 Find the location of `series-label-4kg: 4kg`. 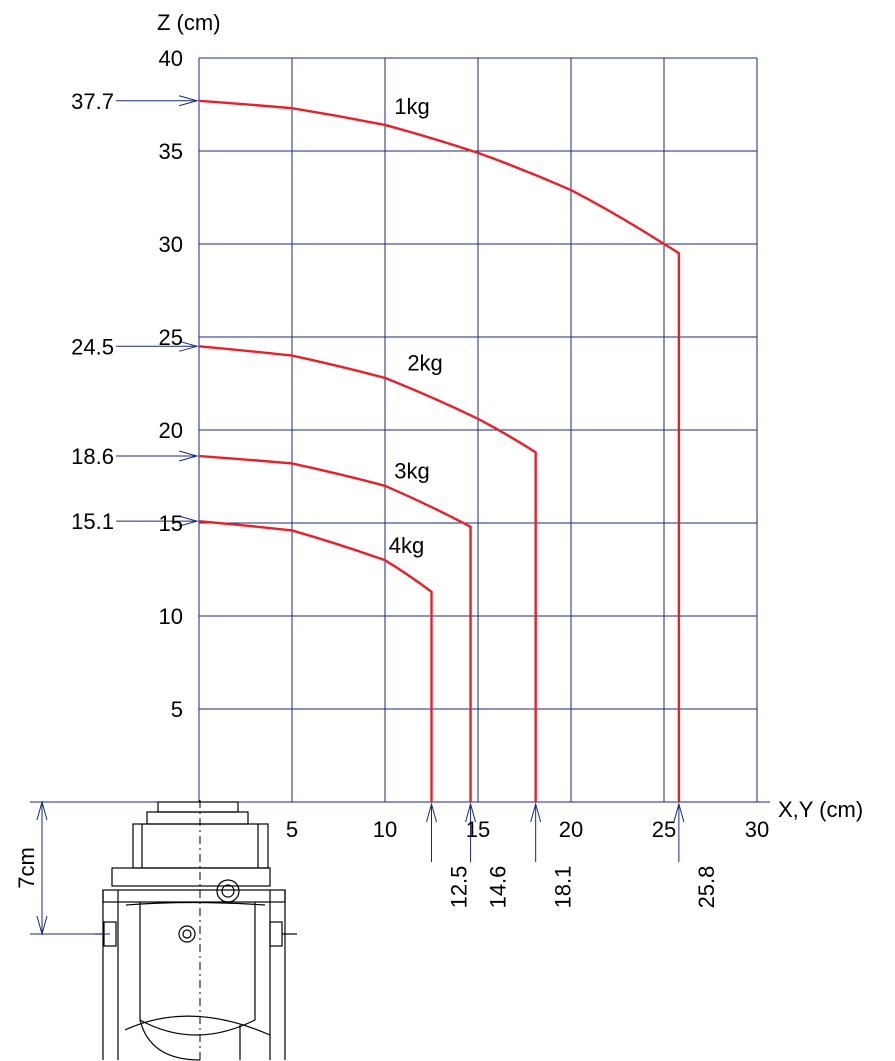

series-label-4kg: 4kg is located at coordinates (406, 545).